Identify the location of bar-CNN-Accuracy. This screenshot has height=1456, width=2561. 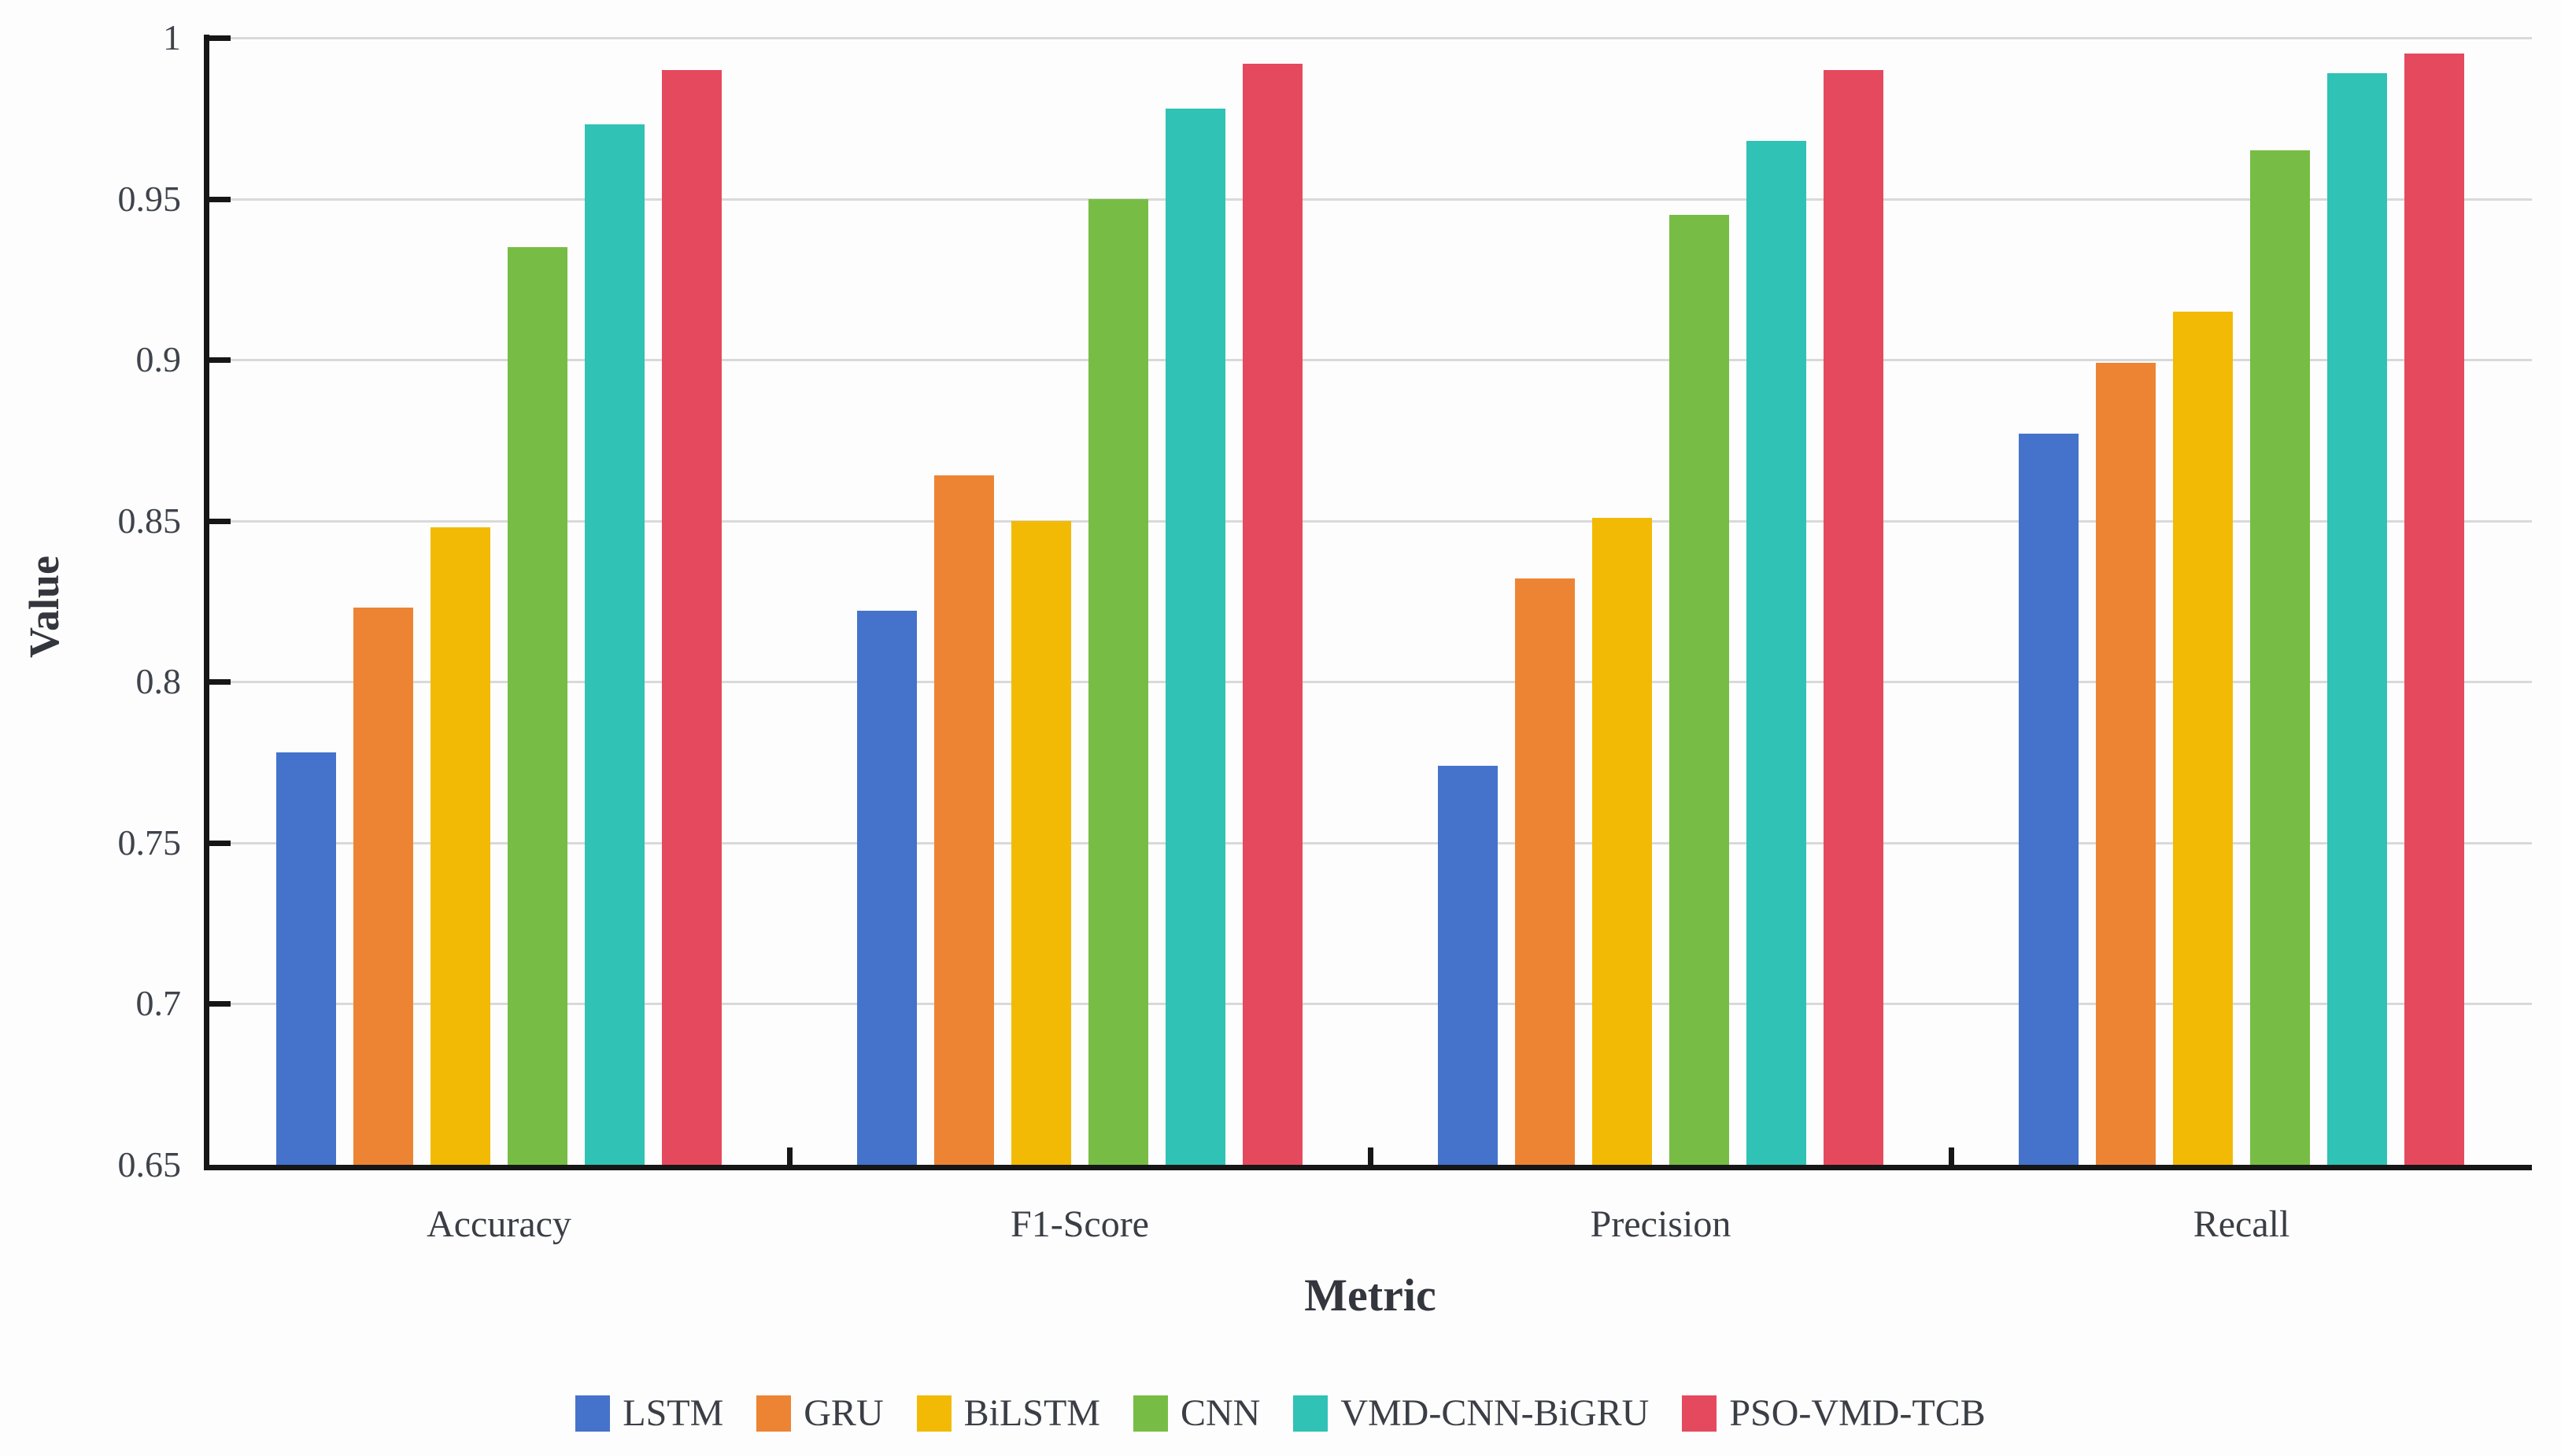
(537, 705).